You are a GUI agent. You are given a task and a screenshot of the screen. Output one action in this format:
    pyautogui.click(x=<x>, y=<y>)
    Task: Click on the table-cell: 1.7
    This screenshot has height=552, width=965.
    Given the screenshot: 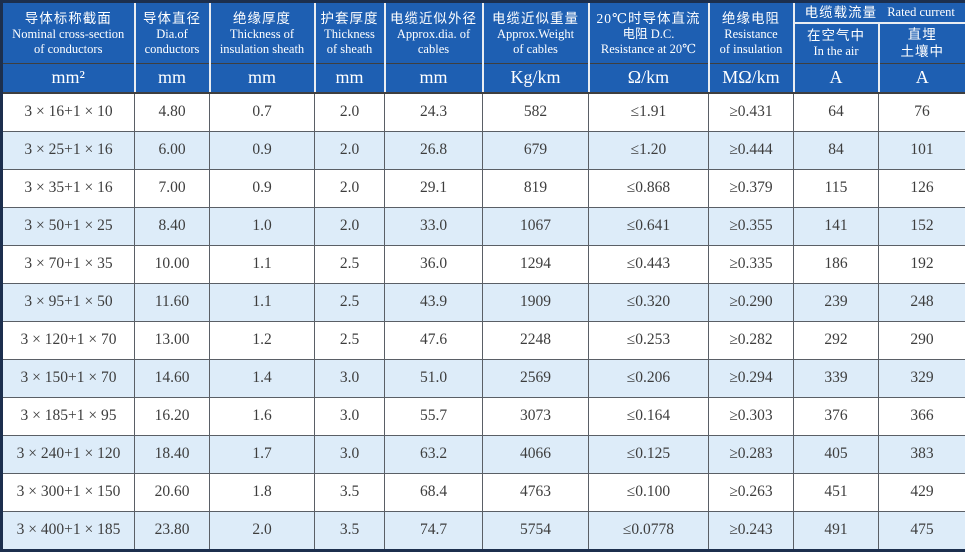 What is the action you would take?
    pyautogui.click(x=262, y=454)
    